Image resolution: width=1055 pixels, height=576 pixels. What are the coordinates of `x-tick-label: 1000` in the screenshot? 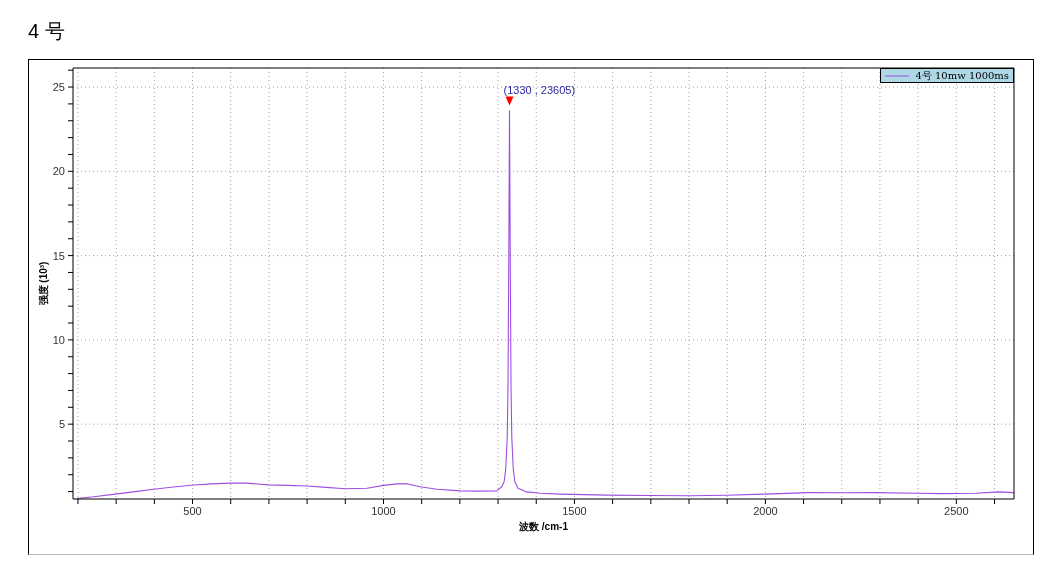 It's located at (383, 510).